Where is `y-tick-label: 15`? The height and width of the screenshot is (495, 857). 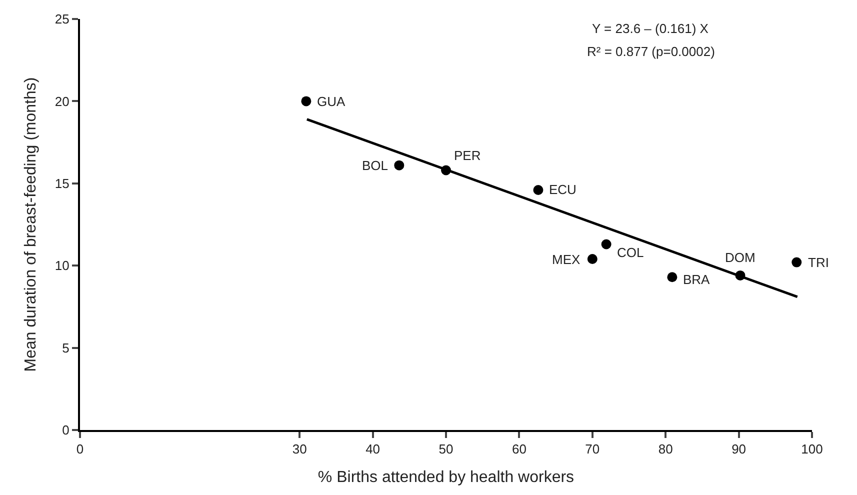
y-tick-label: 15 is located at coordinates (62, 183).